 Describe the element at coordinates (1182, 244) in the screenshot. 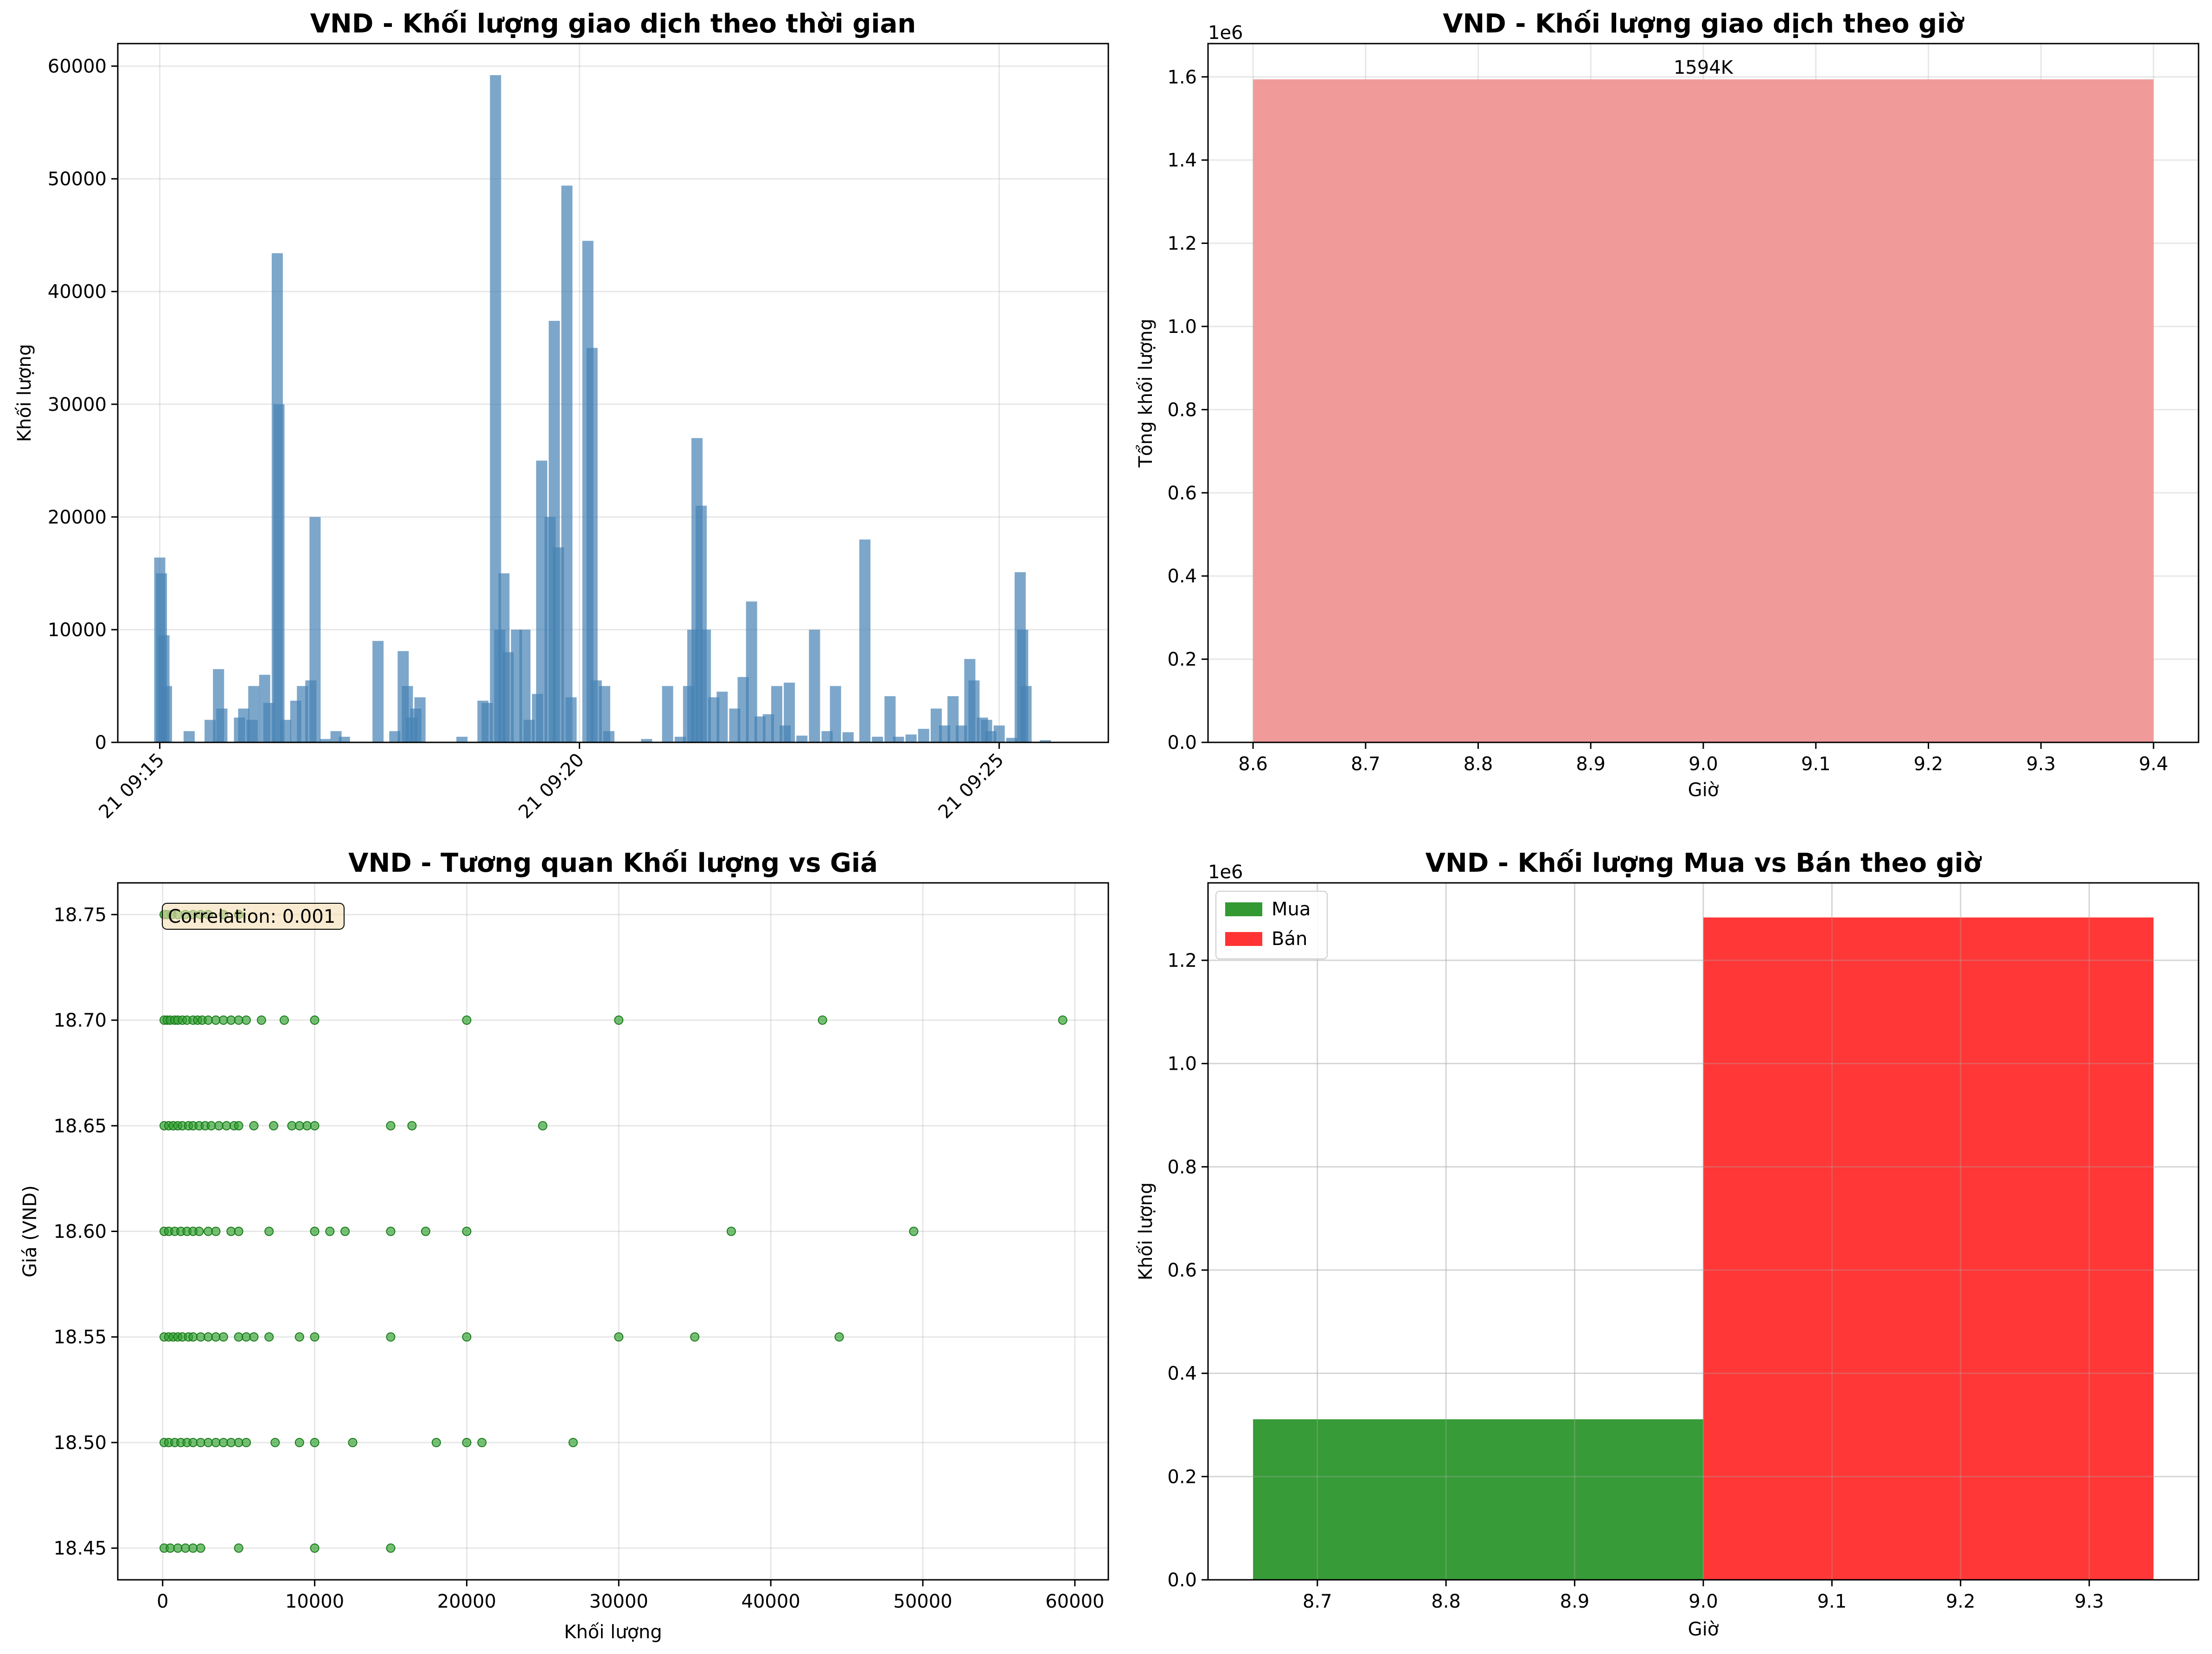

I see `y-tick-label: 1.2` at that location.